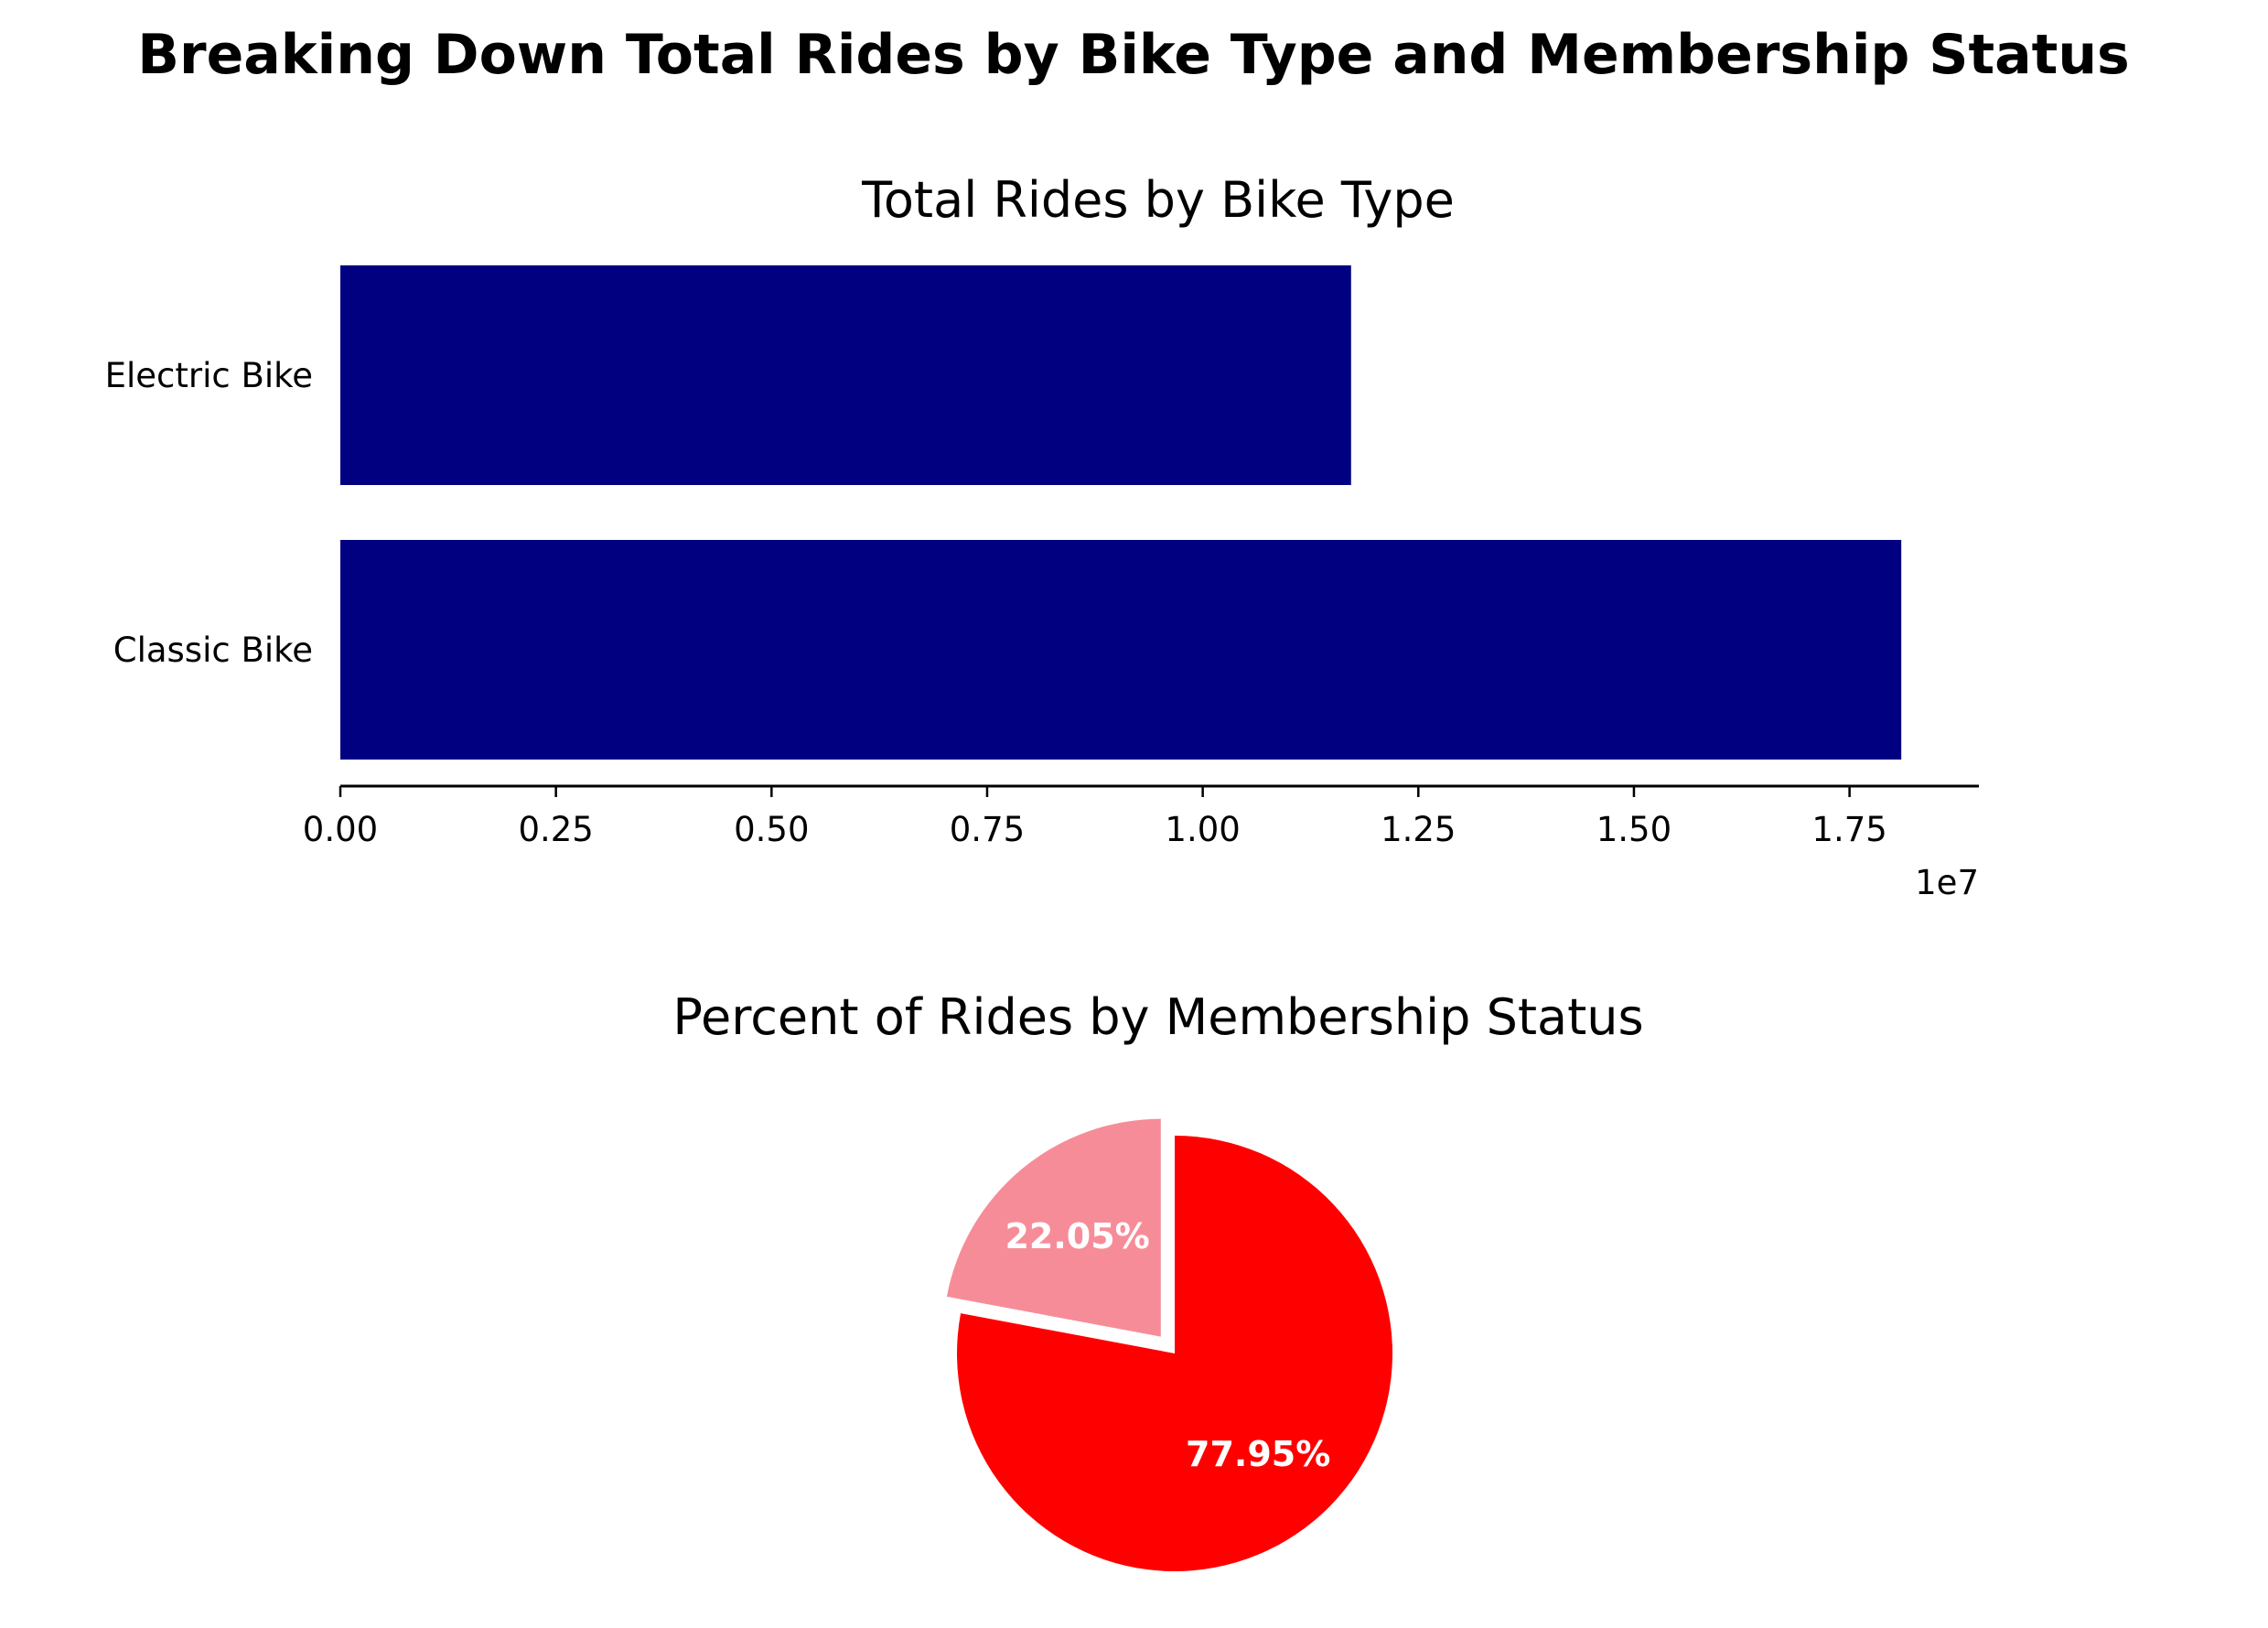 The width and height of the screenshot is (2268, 1628). Describe the element at coordinates (1158, 200) in the screenshot. I see `bar-chart-title: Total Rides by Bike Type` at that location.